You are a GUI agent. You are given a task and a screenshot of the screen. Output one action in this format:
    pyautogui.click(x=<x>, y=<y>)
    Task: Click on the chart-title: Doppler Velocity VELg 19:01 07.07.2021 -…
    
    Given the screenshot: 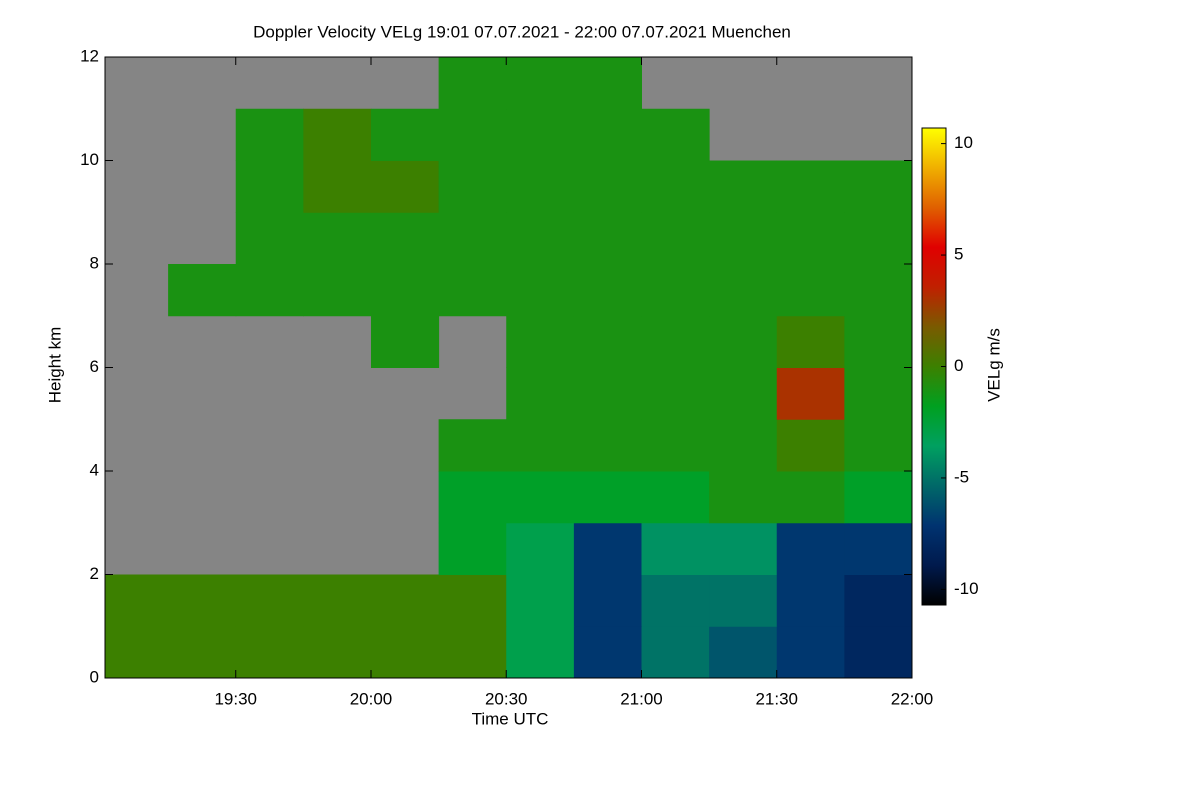 What is the action you would take?
    pyautogui.click(x=522, y=31)
    